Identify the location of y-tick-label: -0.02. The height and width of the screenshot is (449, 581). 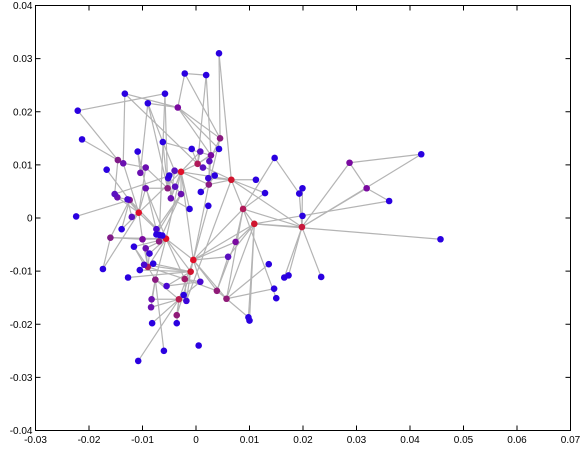
(21, 325).